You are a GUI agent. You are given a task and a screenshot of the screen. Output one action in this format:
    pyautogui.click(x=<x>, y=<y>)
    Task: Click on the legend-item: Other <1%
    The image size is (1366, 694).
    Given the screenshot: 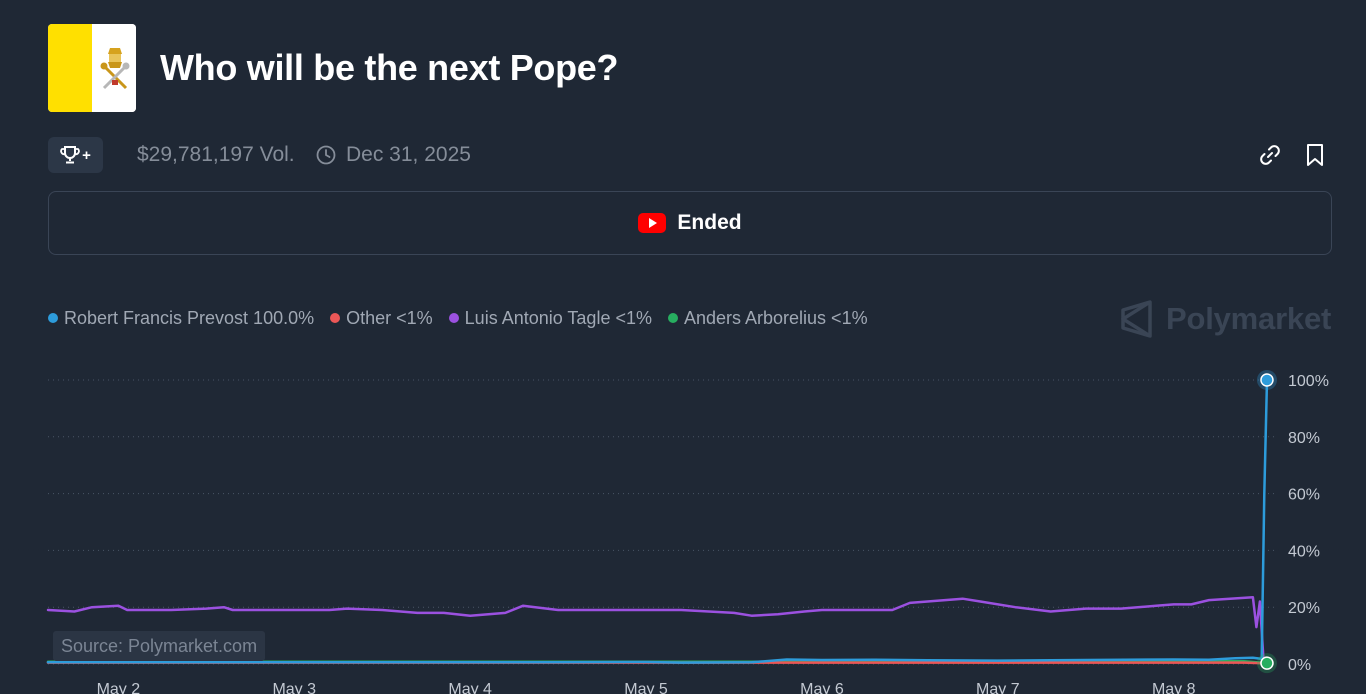 What is the action you would take?
    pyautogui.click(x=381, y=318)
    